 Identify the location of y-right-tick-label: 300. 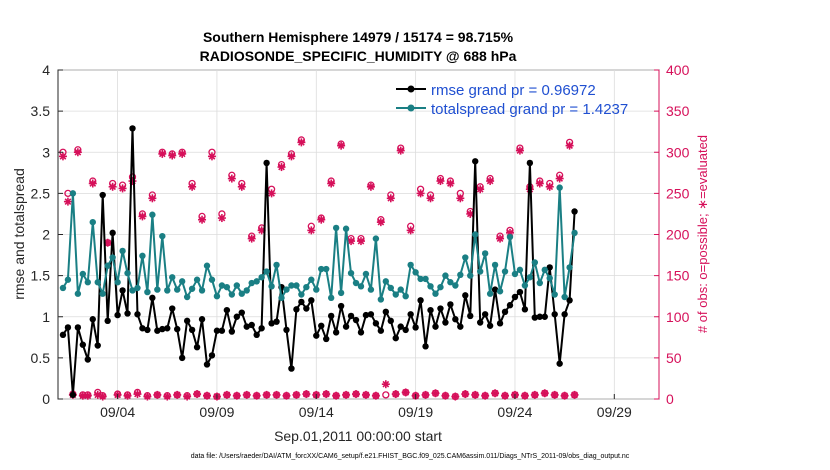
(678, 152).